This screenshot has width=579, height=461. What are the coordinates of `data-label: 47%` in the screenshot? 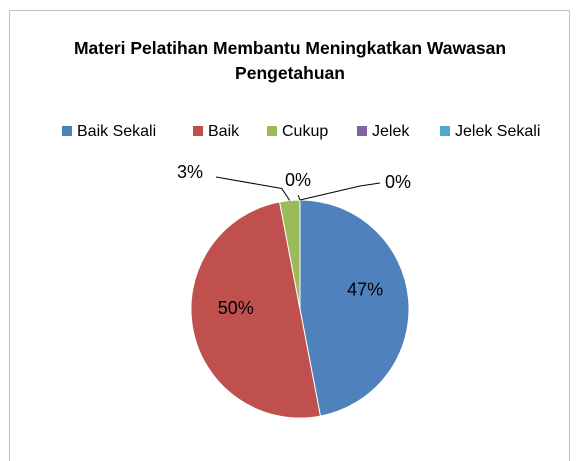 It's located at (365, 290).